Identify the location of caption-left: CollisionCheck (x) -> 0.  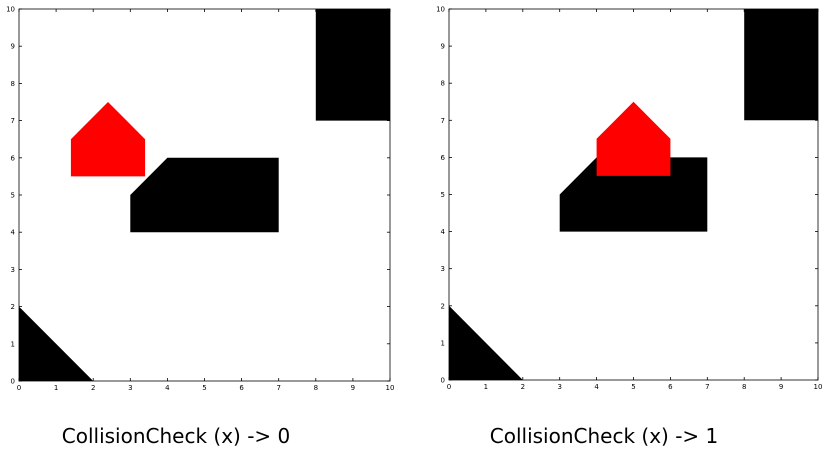
(176, 436).